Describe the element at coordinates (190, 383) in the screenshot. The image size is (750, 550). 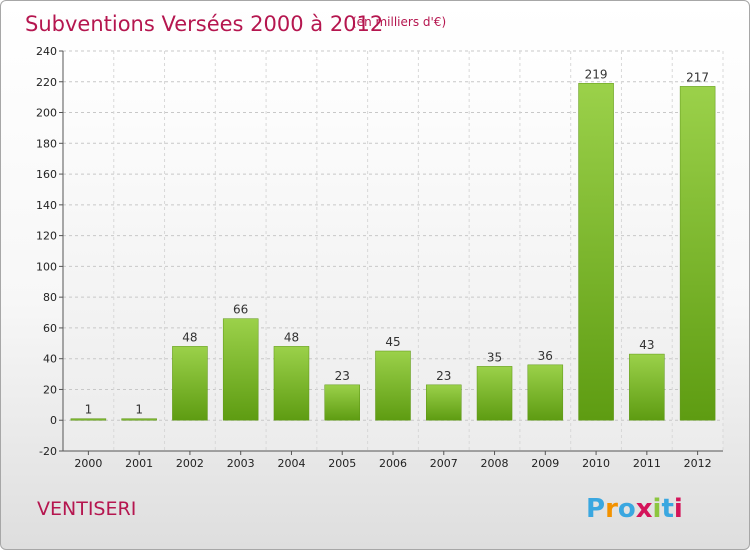
I see `bar-2002` at that location.